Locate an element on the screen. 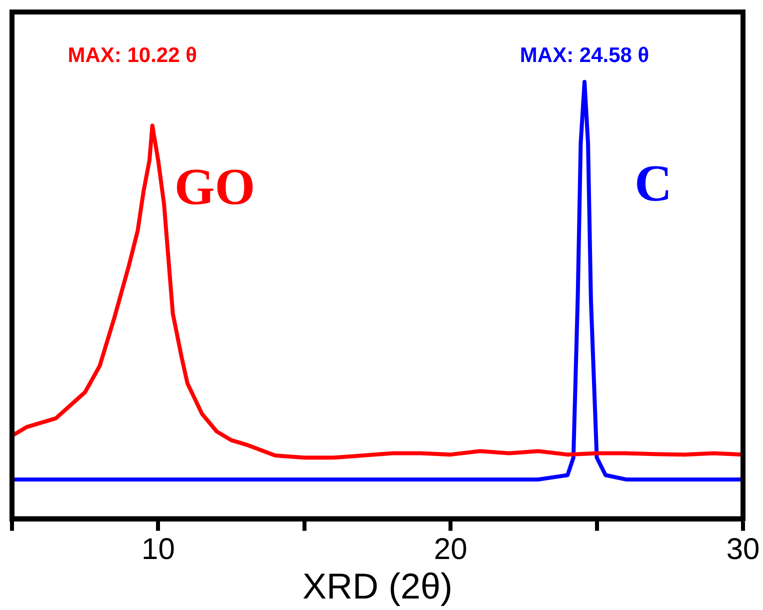 Image resolution: width=763 pixels, height=610 pixels. series-label: C is located at coordinates (653, 183).